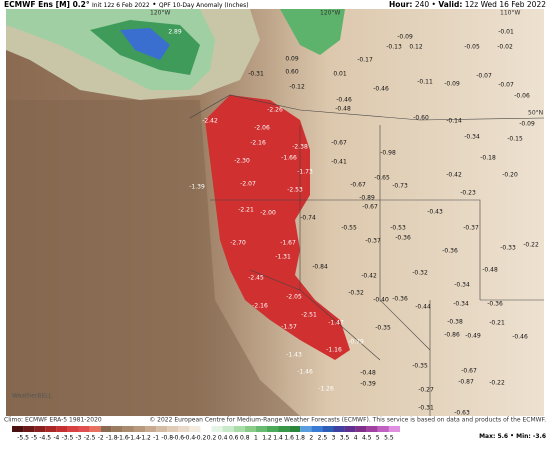 This screenshot has width=550, height=456. I want to click on colorbar-label: -1.4, so click(134, 438).